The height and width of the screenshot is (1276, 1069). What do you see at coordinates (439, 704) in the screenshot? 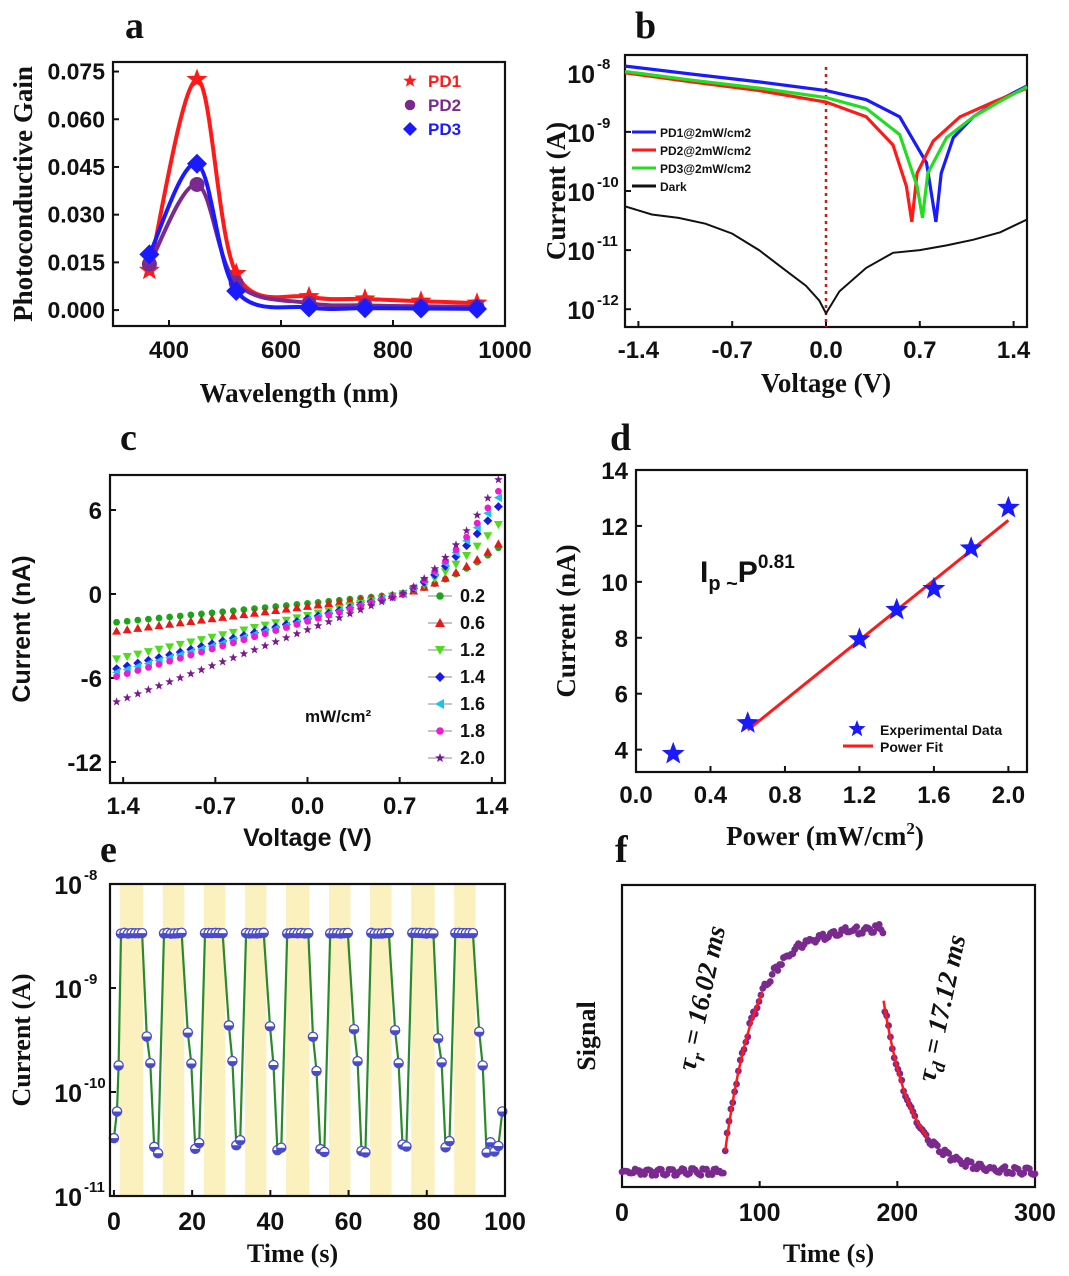
I see `legend-marker-1.6` at bounding box center [439, 704].